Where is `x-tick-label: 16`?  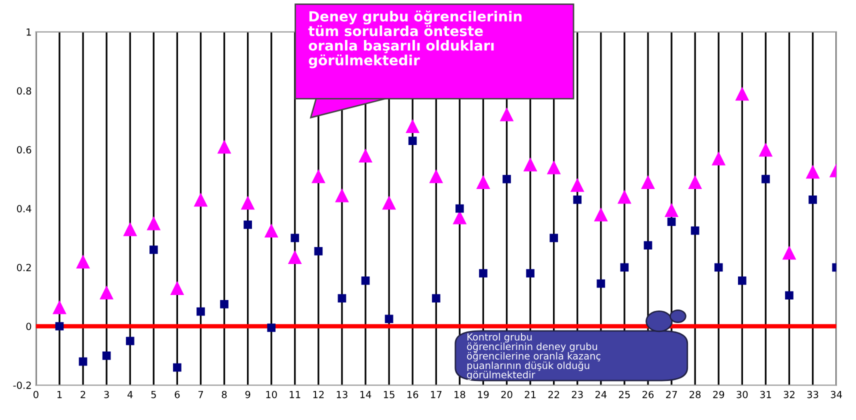 x-tick-label: 16 is located at coordinates (412, 394).